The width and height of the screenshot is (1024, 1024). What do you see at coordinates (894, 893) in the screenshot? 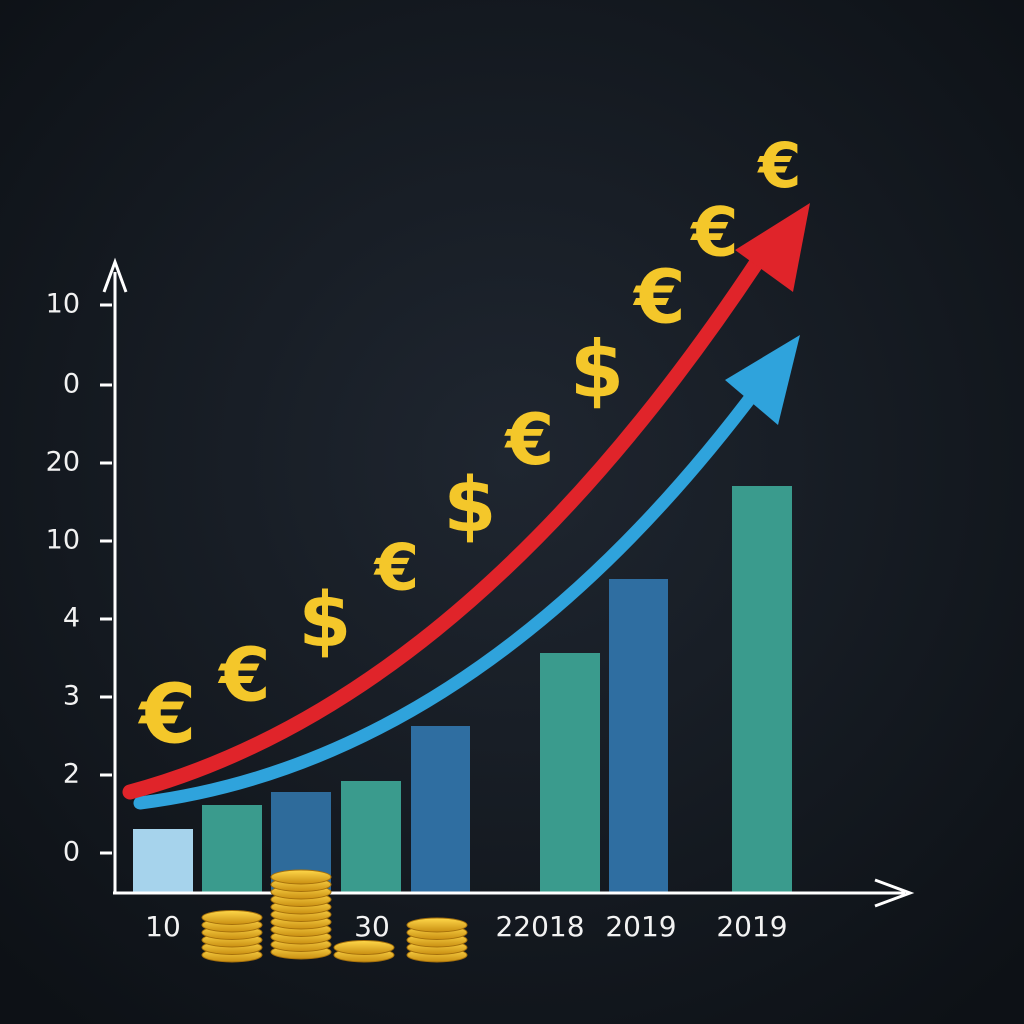
I see `x-axis-arrow` at bounding box center [894, 893].